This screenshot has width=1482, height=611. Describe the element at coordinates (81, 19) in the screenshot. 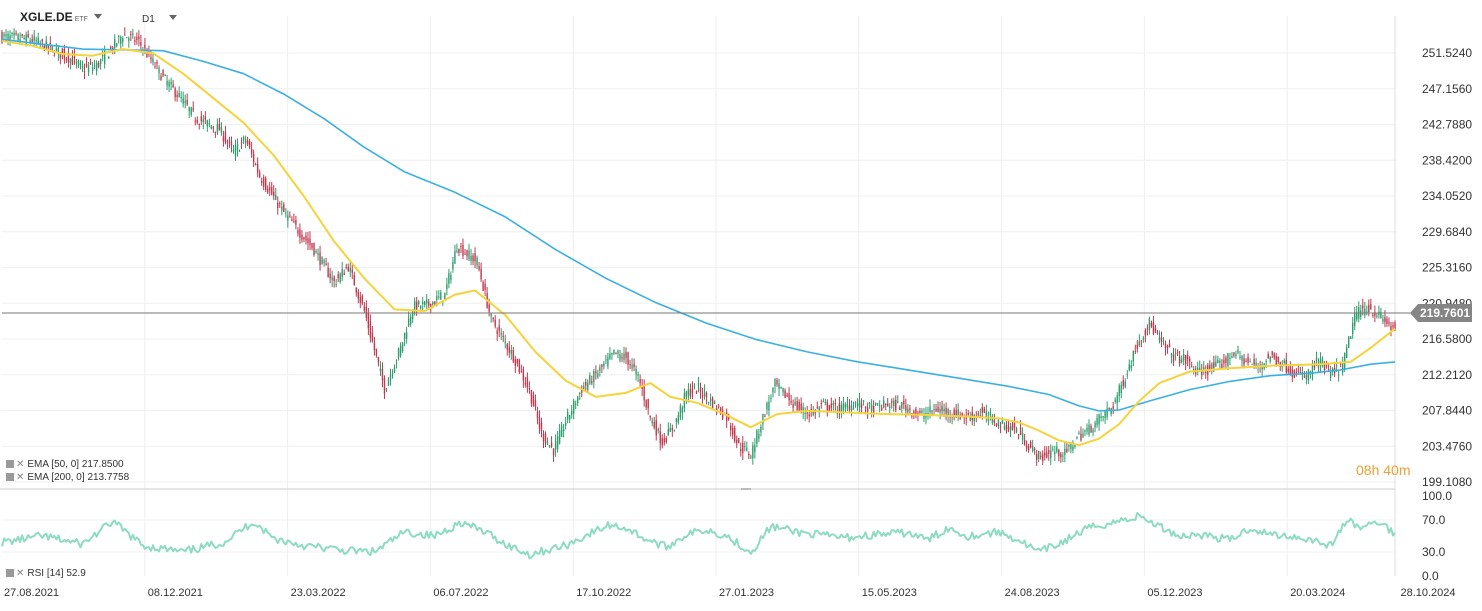

I see `symbol-tag: ETF` at that location.